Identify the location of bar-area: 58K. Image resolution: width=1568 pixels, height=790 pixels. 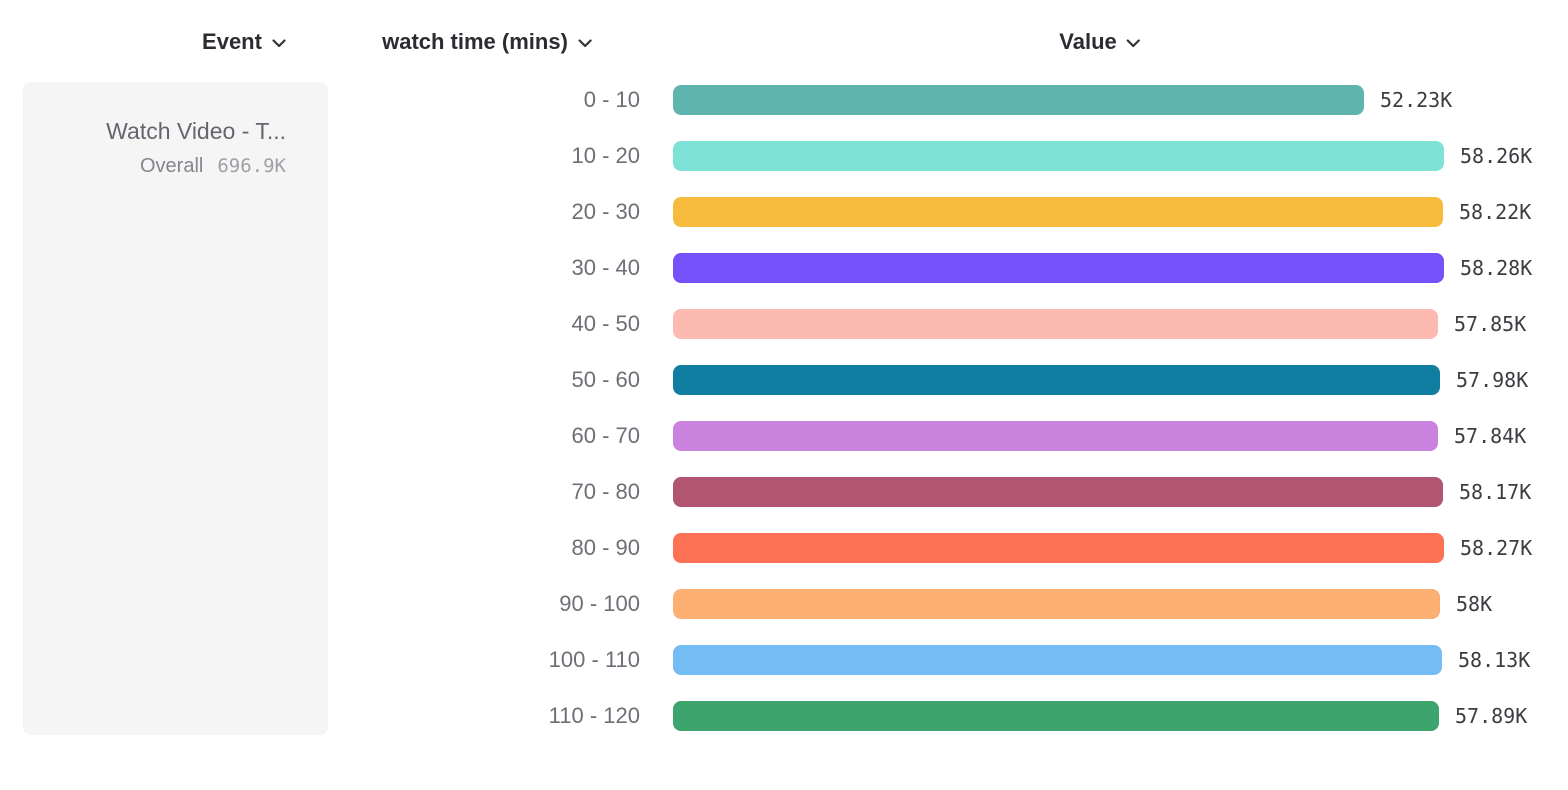
(1082, 604).